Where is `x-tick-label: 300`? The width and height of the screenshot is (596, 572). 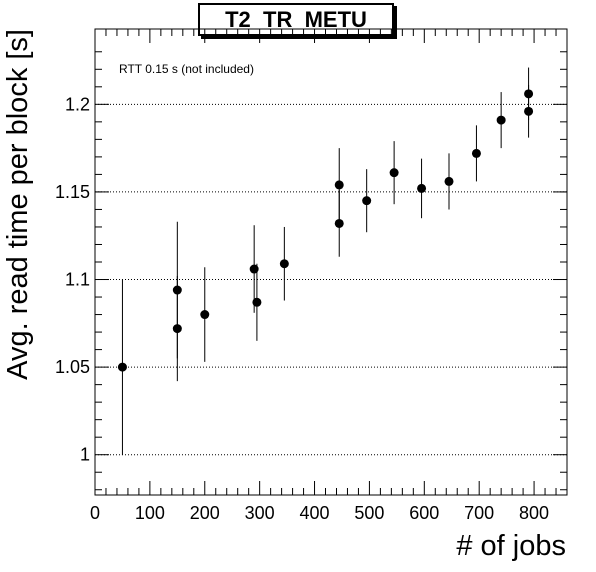 x-tick-label: 300 is located at coordinates (260, 513).